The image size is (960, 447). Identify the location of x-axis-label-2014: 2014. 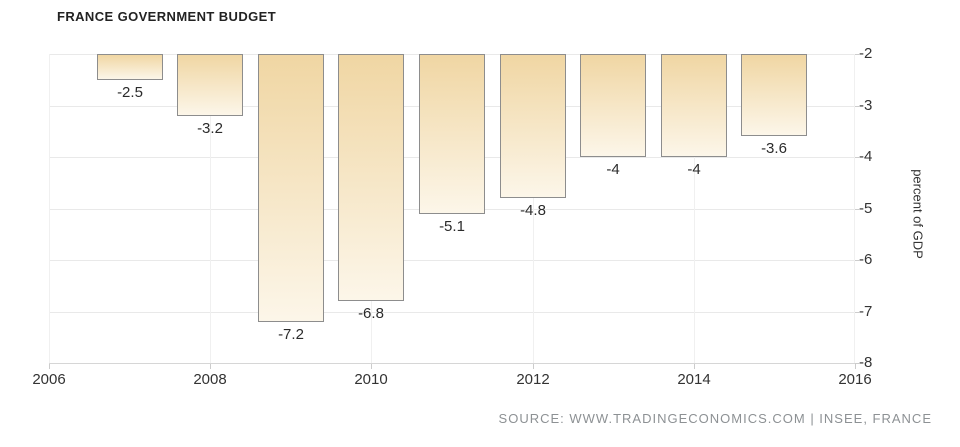
(694, 379).